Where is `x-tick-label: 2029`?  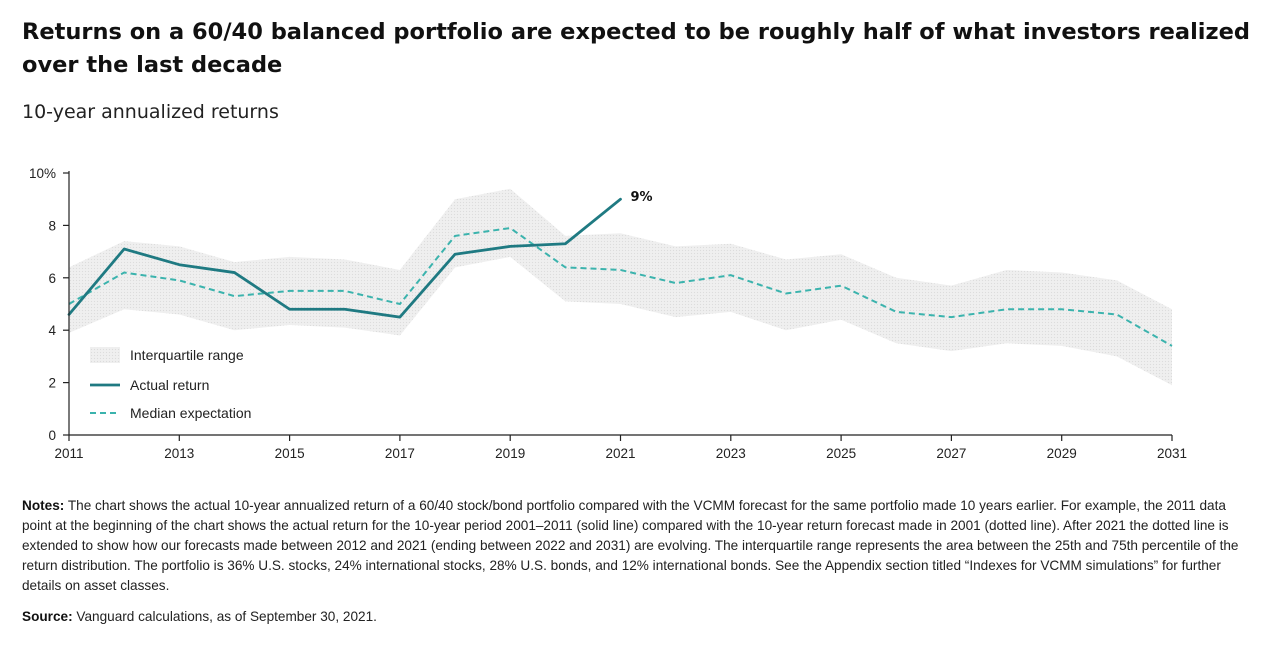
x-tick-label: 2029 is located at coordinates (1062, 453).